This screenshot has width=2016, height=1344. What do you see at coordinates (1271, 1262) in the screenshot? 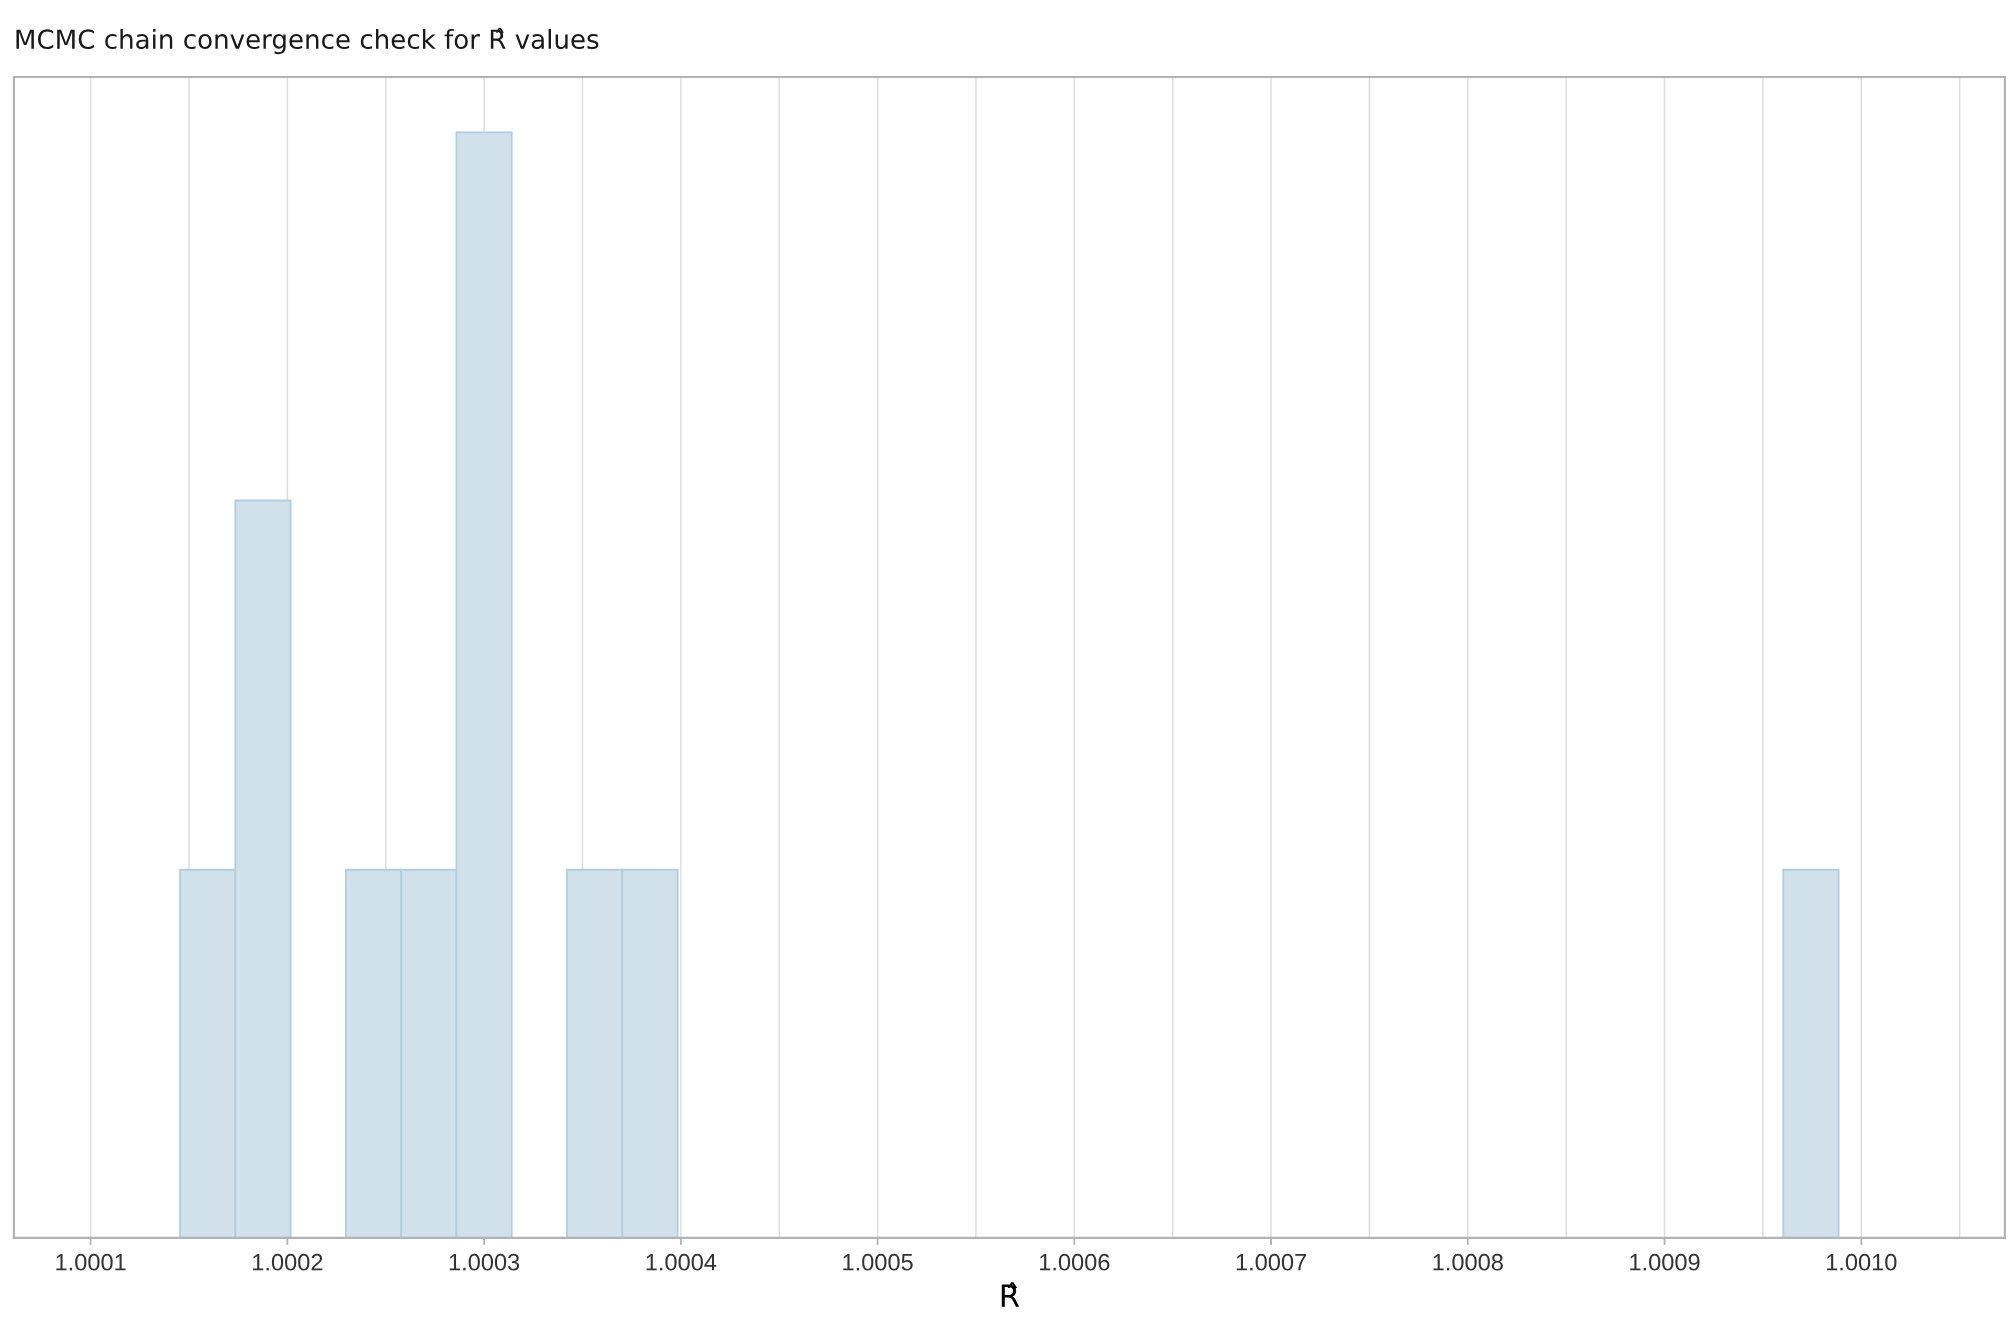
I see `x-tick-label: 1.0007` at bounding box center [1271, 1262].